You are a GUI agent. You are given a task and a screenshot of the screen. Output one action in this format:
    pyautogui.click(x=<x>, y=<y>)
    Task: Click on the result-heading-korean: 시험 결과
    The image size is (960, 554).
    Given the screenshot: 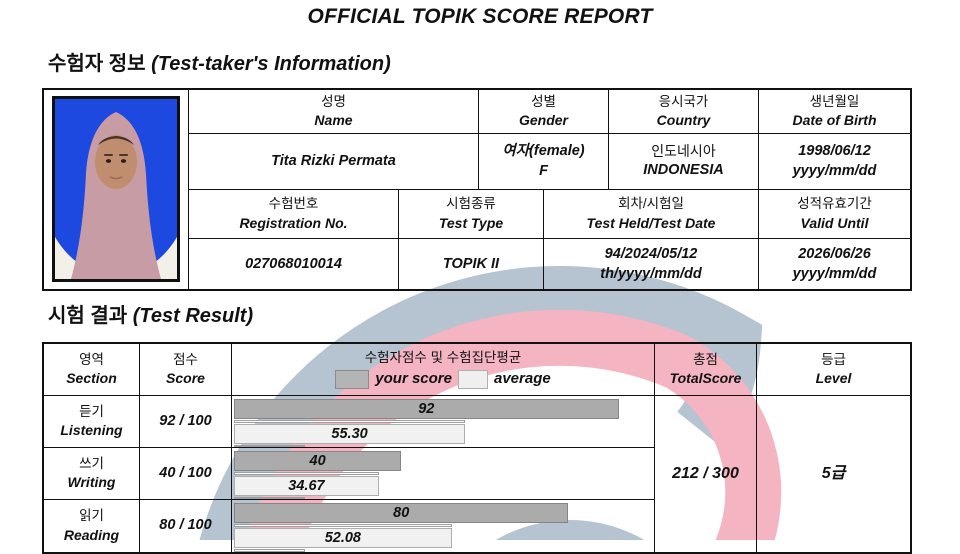 What is the action you would take?
    pyautogui.click(x=88, y=316)
    